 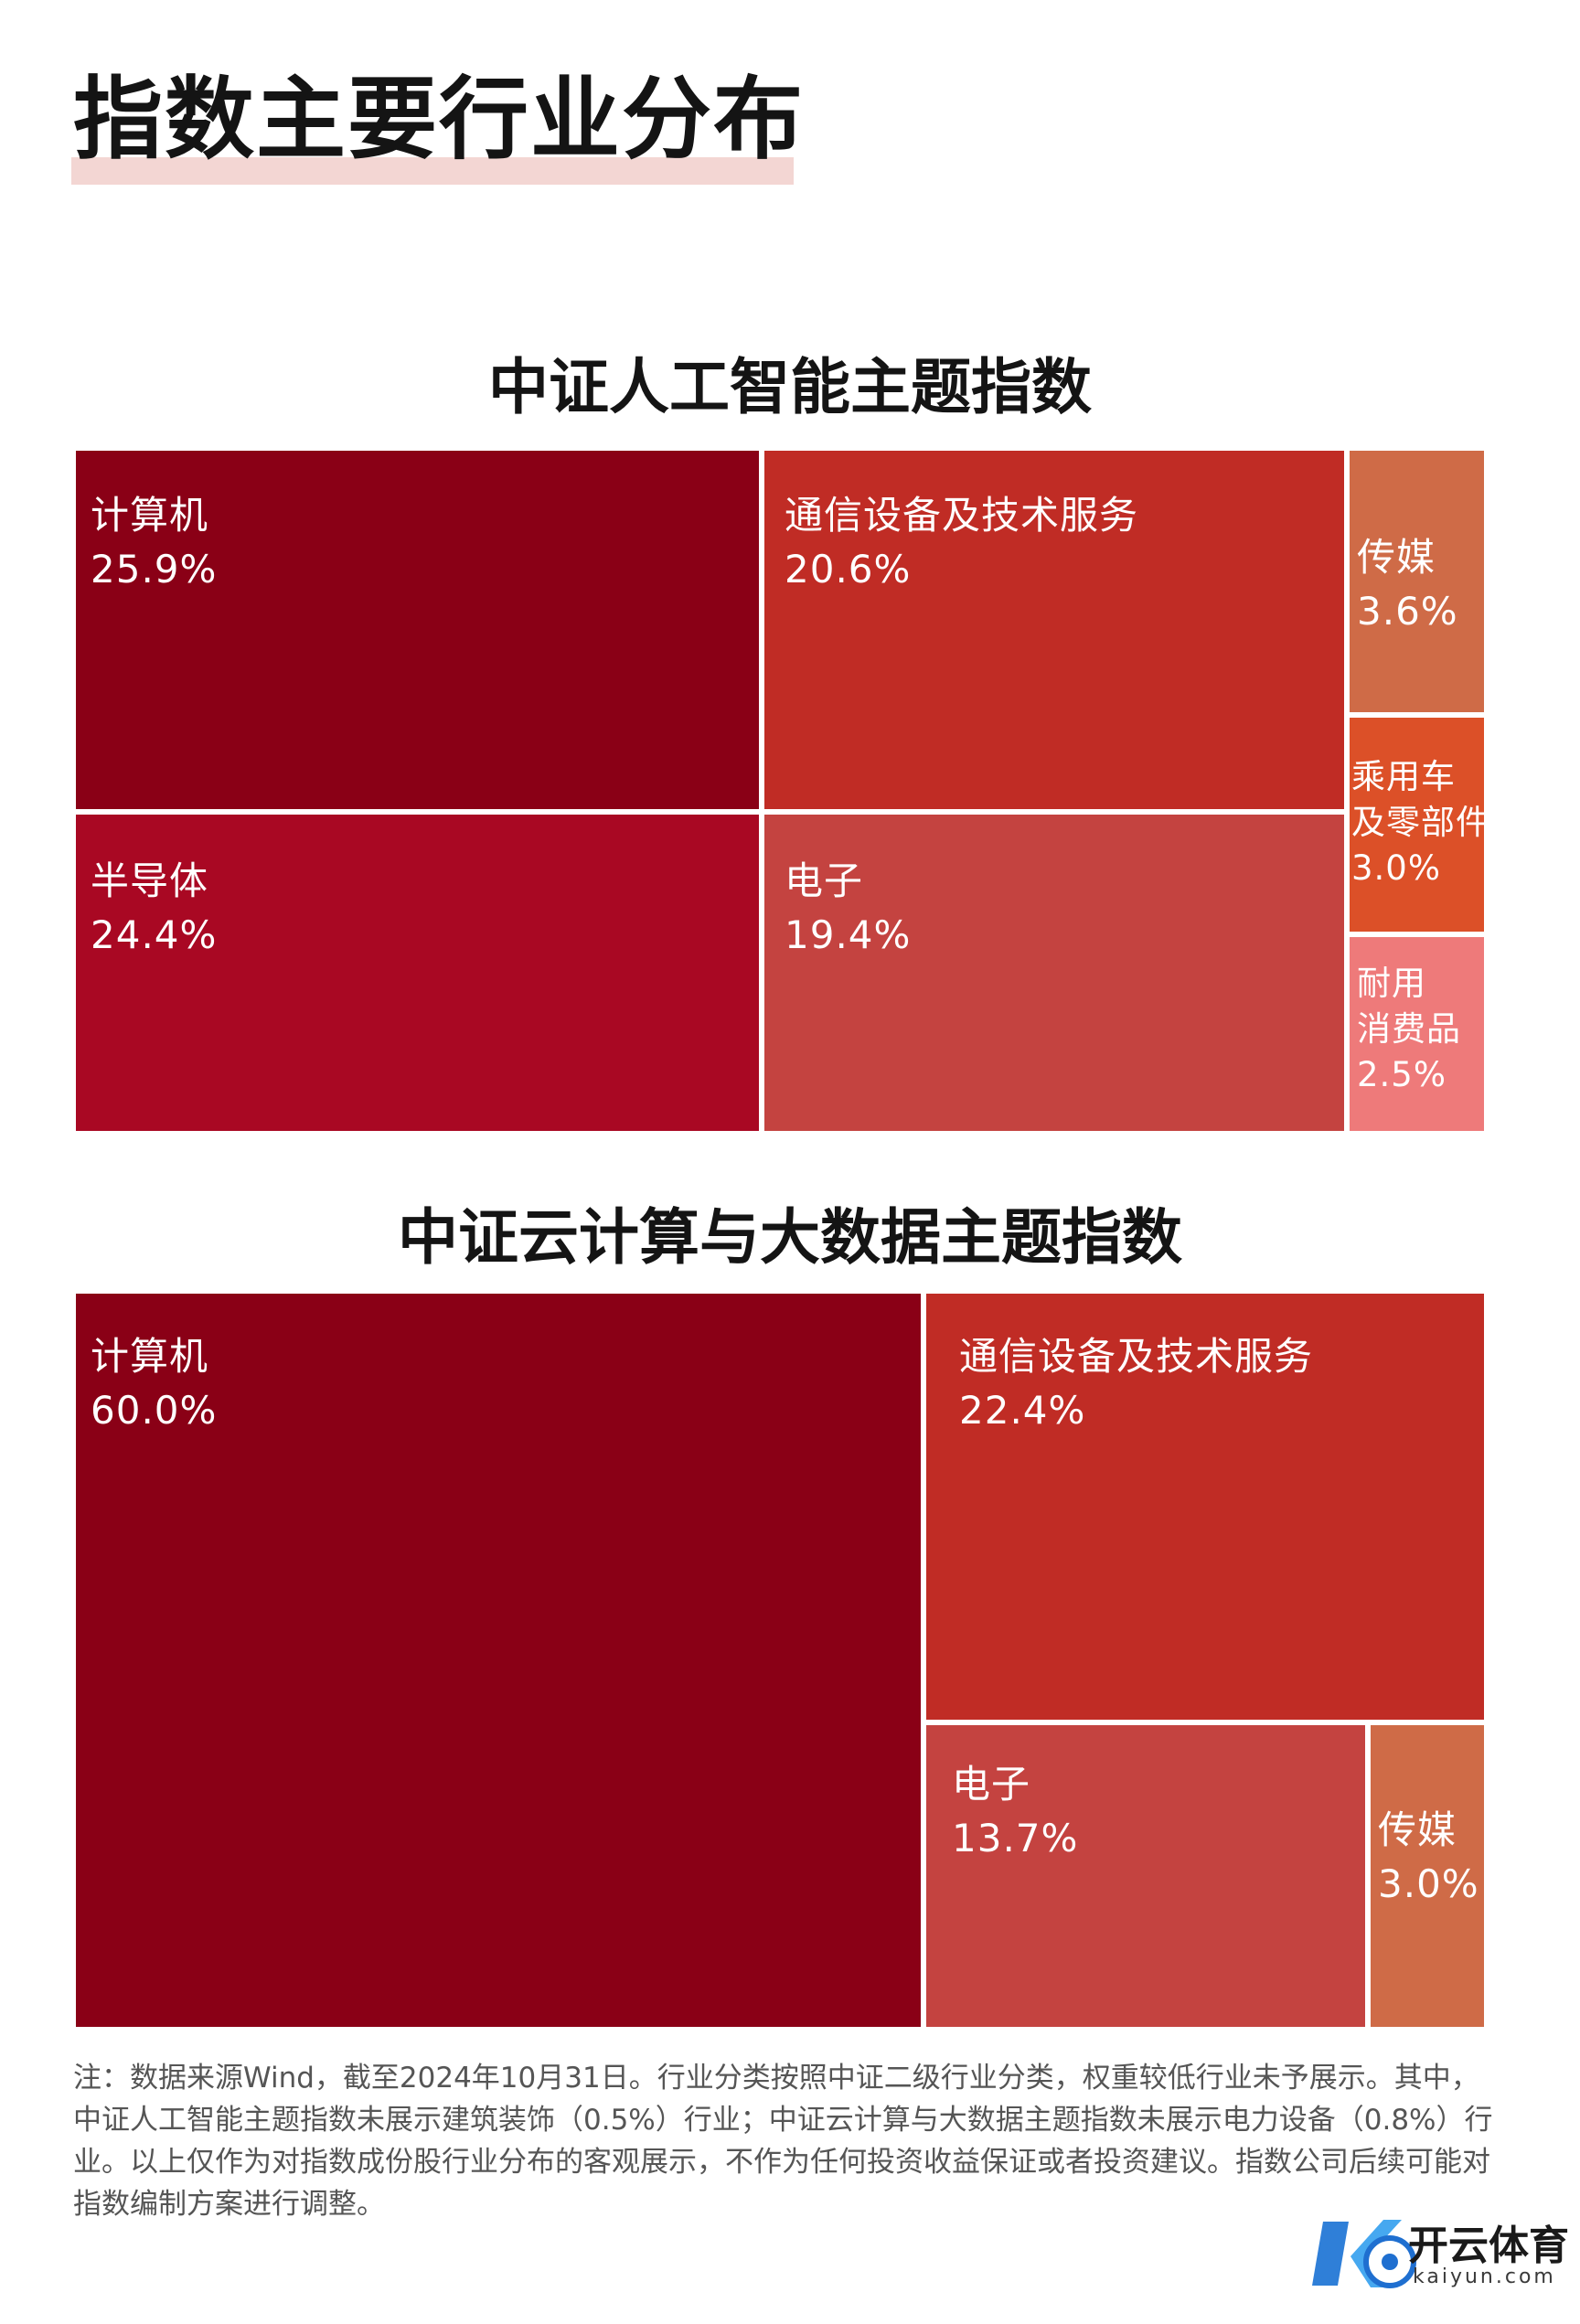 I want to click on chart-2-title: 中证云计算与大数据主题指数, so click(x=790, y=1237).